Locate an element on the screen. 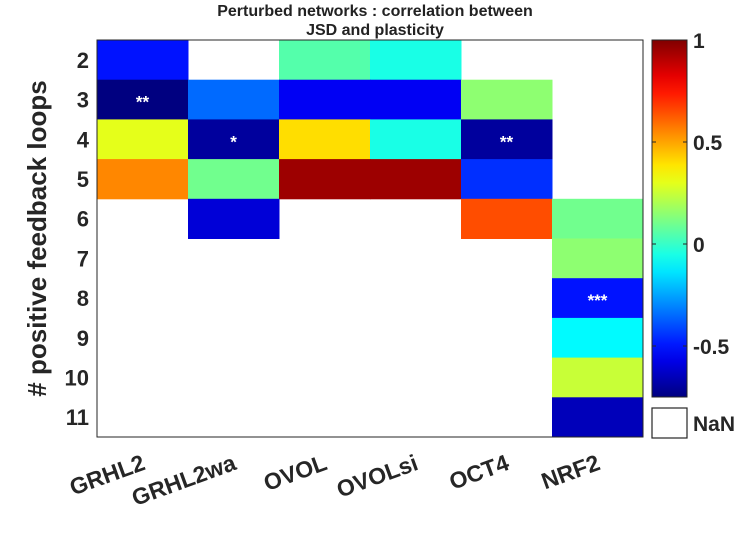 The height and width of the screenshot is (550, 750). heatmap-cell-3-GRHL2wa is located at coordinates (234, 99).